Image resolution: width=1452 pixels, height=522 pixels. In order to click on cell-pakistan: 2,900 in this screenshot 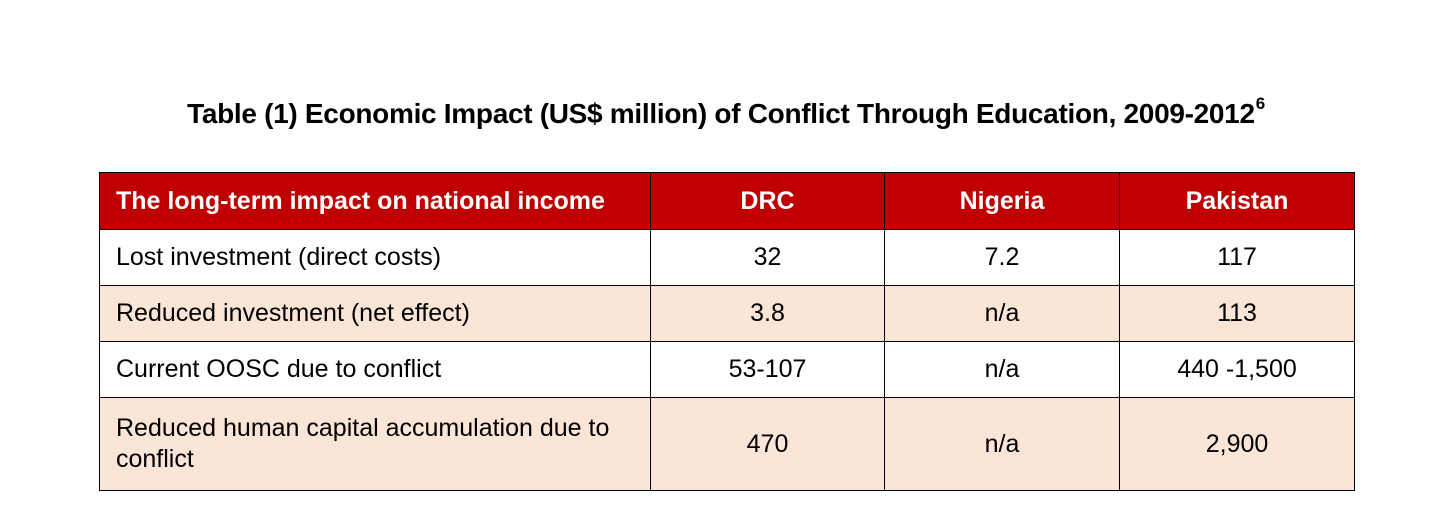, I will do `click(1237, 444)`.